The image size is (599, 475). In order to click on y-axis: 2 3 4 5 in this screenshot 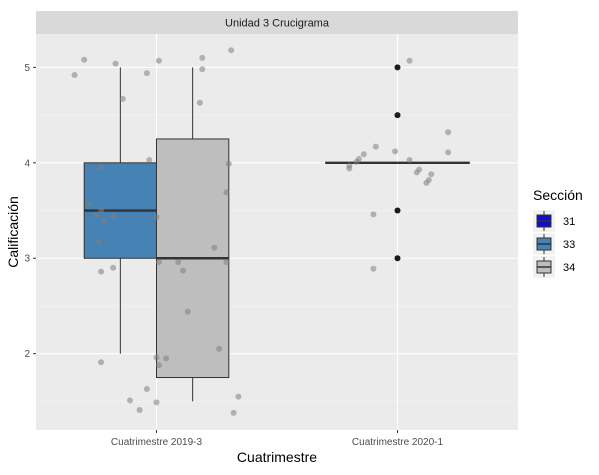, I will do `click(30, 211)`.